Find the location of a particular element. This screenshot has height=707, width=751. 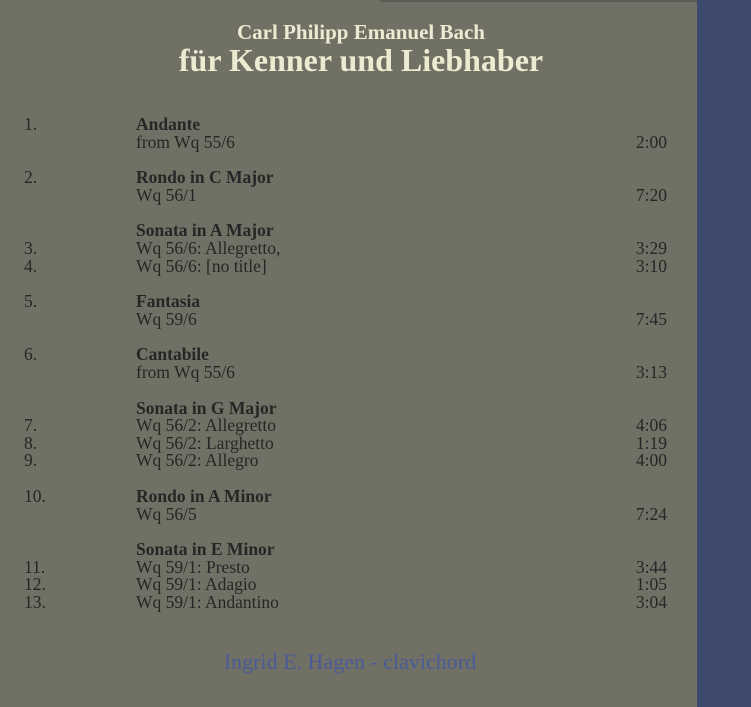

work-title: Sonata in E Minor is located at coordinates (205, 549).